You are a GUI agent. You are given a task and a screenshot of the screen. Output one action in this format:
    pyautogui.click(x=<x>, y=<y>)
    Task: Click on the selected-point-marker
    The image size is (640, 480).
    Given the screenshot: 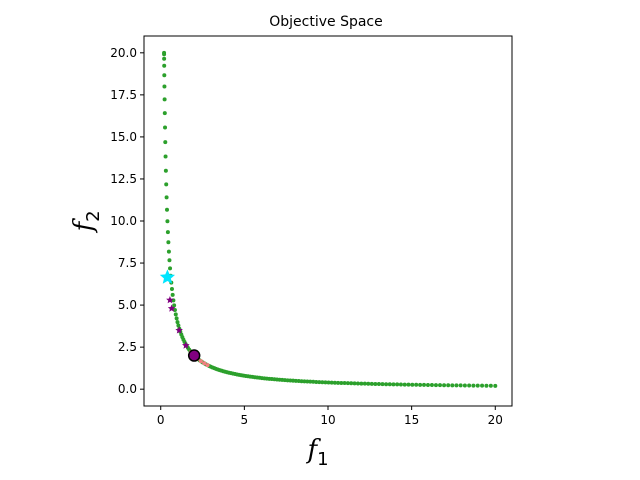 What is the action you would take?
    pyautogui.click(x=194, y=355)
    